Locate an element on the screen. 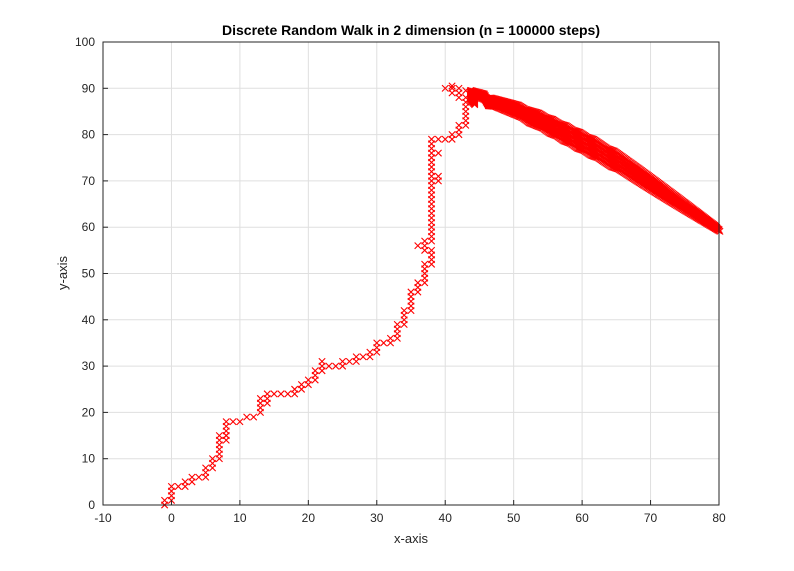 The width and height of the screenshot is (794, 571). y-tick-label: 10 is located at coordinates (89, 459).